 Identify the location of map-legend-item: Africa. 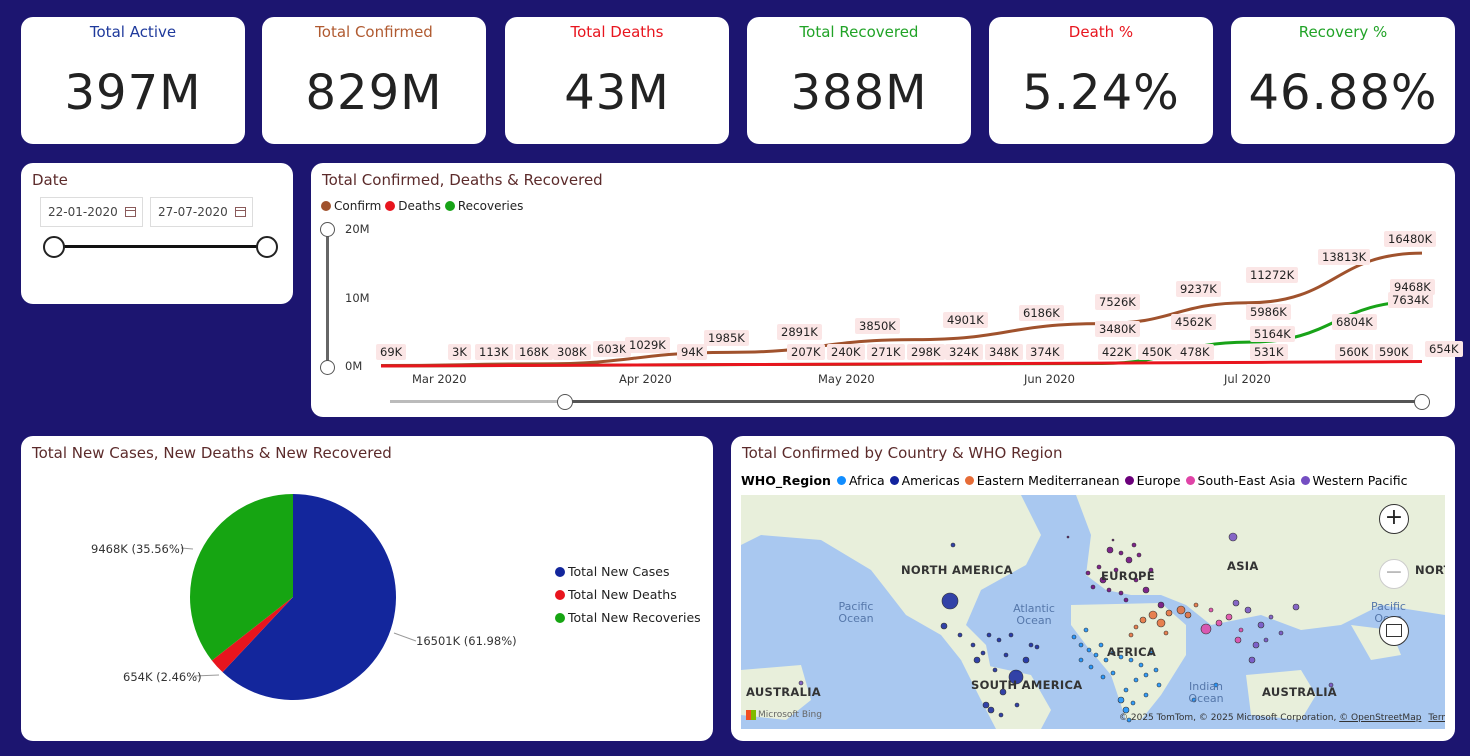
(860, 480).